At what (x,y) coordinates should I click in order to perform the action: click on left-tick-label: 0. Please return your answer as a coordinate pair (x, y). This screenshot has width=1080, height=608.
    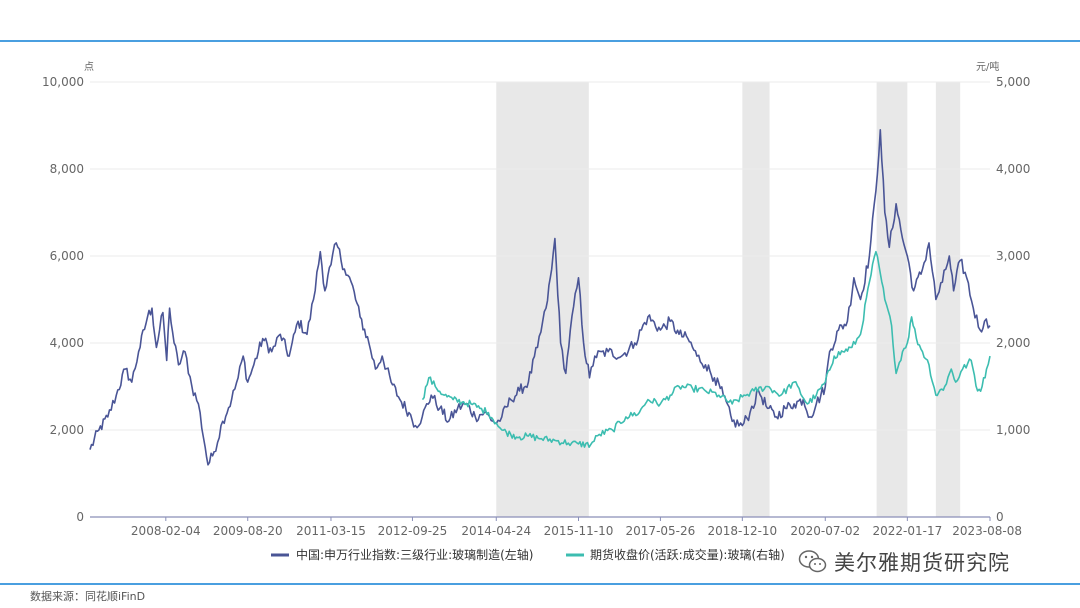
    Looking at the image, I should click on (80, 517).